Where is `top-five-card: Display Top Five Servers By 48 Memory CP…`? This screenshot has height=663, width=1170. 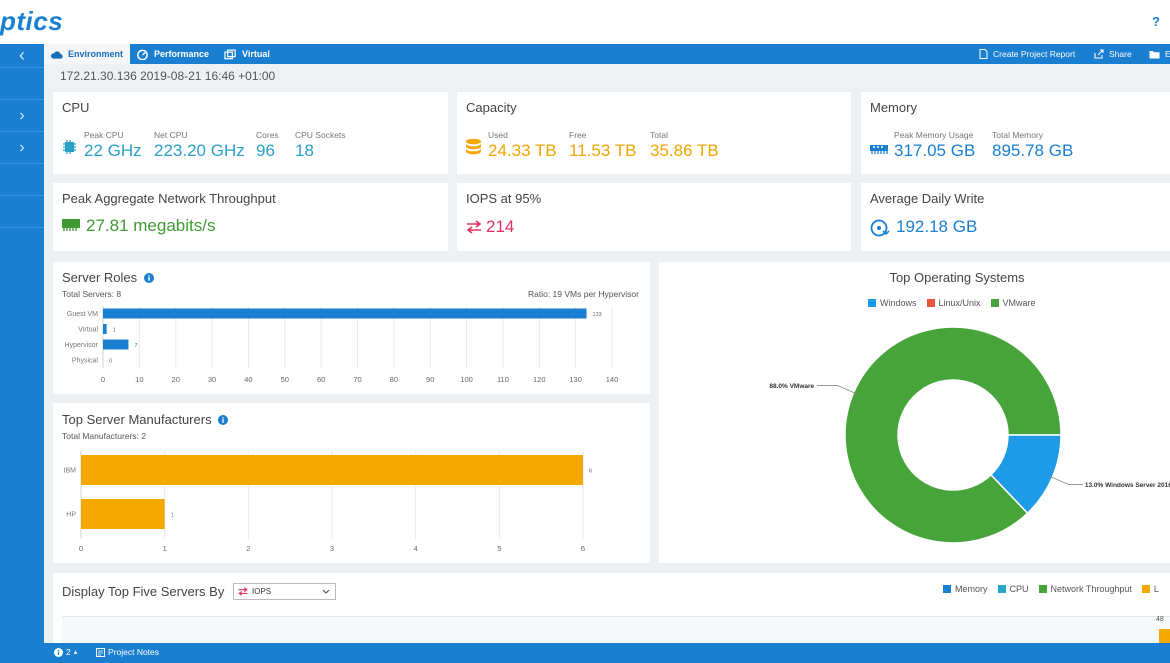
top-five-card: Display Top Five Servers By 48 Memory CP… is located at coordinates (611, 608).